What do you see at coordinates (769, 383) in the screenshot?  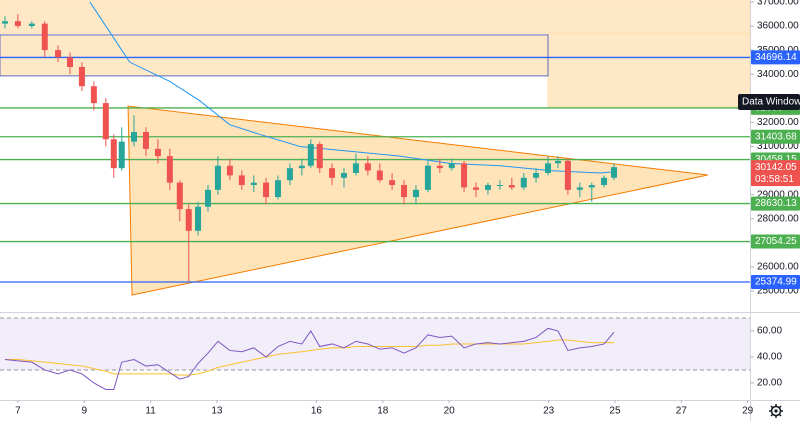 I see `rsi-y-tick-label: 20.00` at bounding box center [769, 383].